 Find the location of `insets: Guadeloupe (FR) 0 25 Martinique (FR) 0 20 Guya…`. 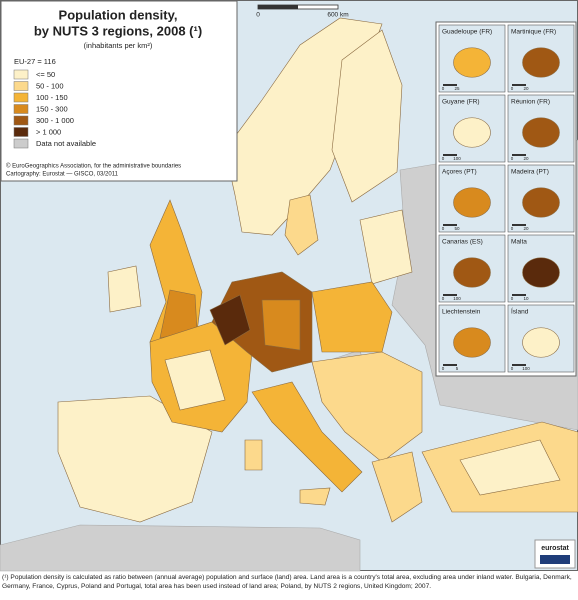

insets: Guadeloupe (FR) 0 25 Martinique (FR) 0 20 Guya… is located at coordinates (506, 199).